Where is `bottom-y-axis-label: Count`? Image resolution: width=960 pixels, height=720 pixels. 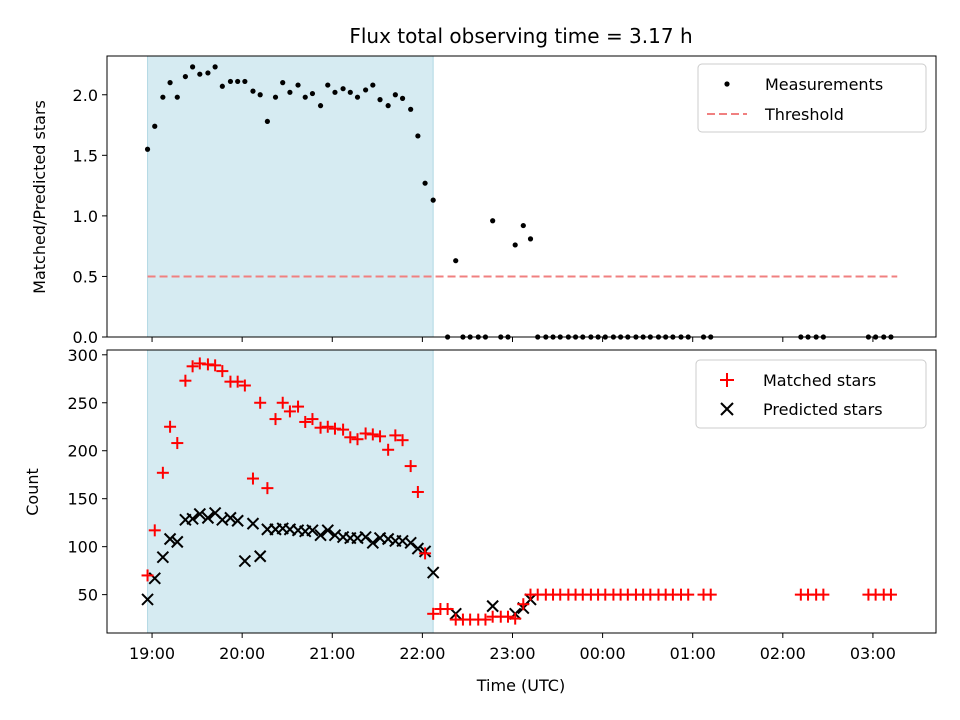 bottom-y-axis-label: Count is located at coordinates (32, 492).